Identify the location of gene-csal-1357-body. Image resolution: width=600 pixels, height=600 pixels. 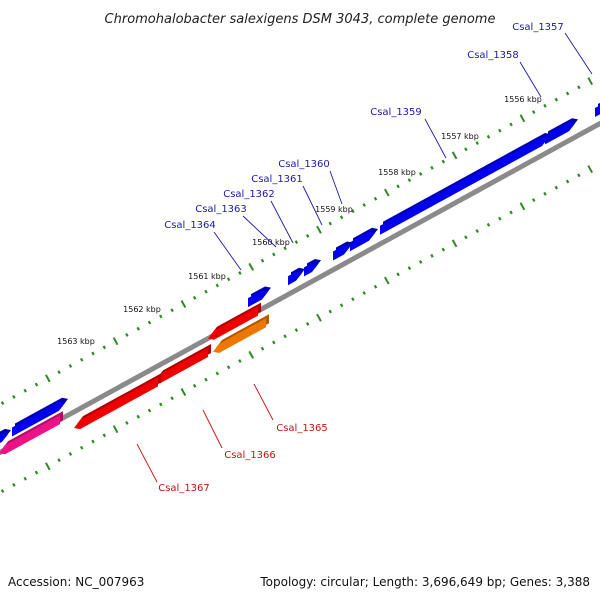
(597, 111).